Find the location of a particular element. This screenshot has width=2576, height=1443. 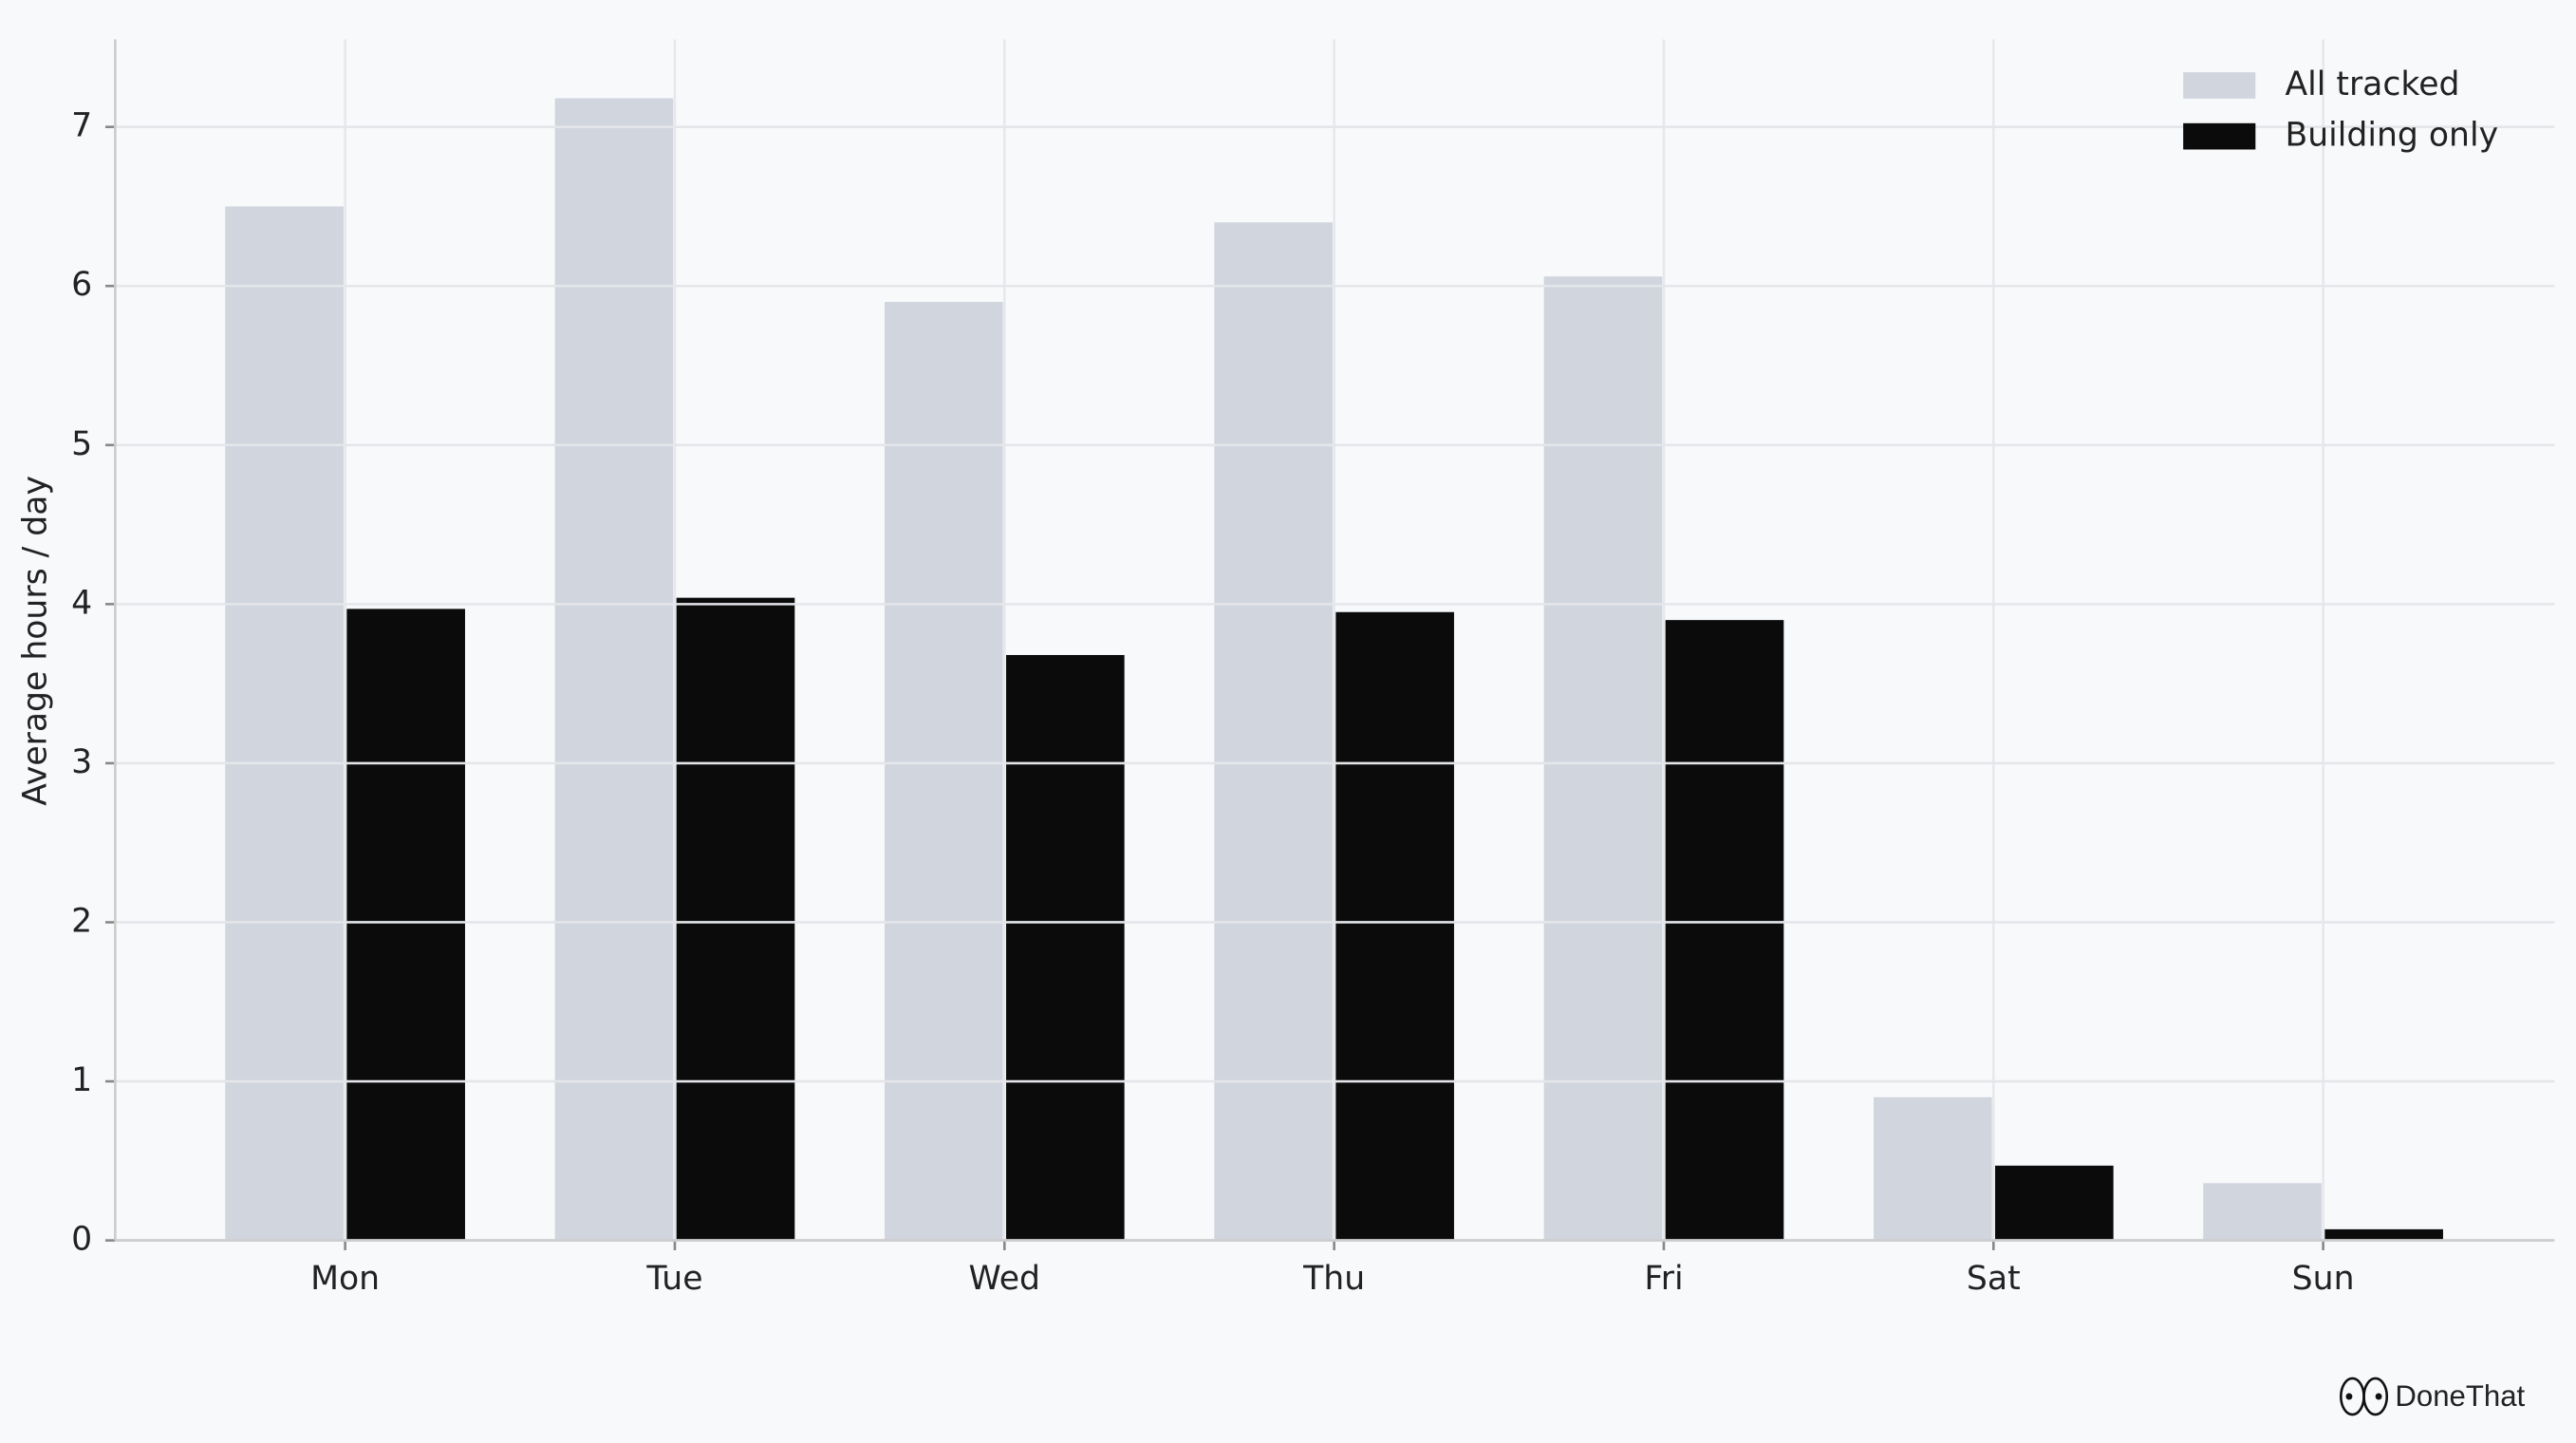

legend-label: All tracked is located at coordinates (2372, 84).